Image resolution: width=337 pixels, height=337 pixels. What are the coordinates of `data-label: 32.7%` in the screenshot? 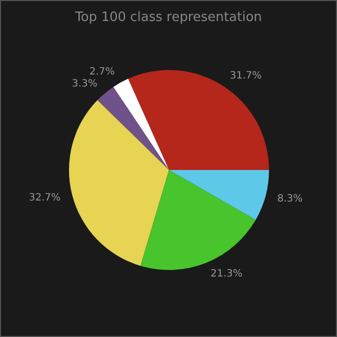 It's located at (44, 198).